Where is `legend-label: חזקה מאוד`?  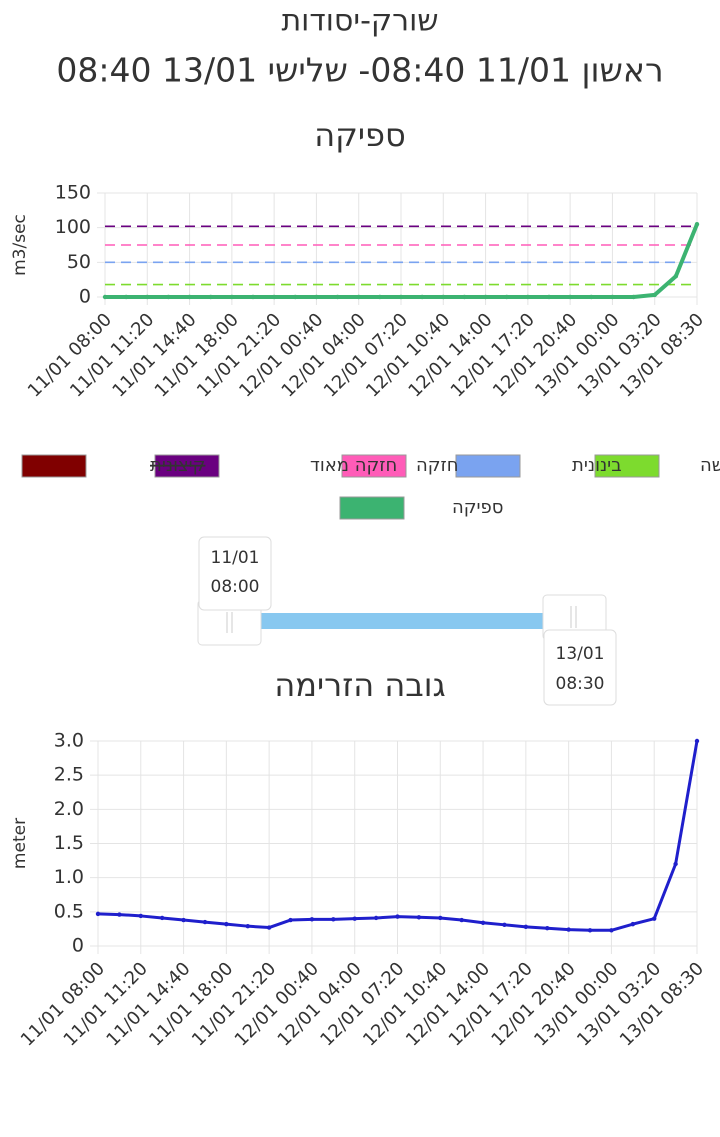
legend-label: חזקה מאוד is located at coordinates (353, 465).